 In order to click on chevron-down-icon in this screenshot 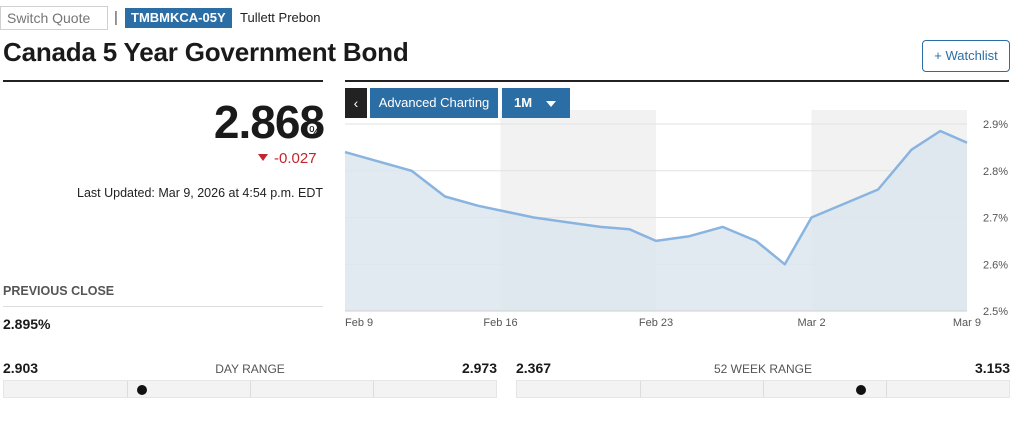, I will do `click(551, 104)`.